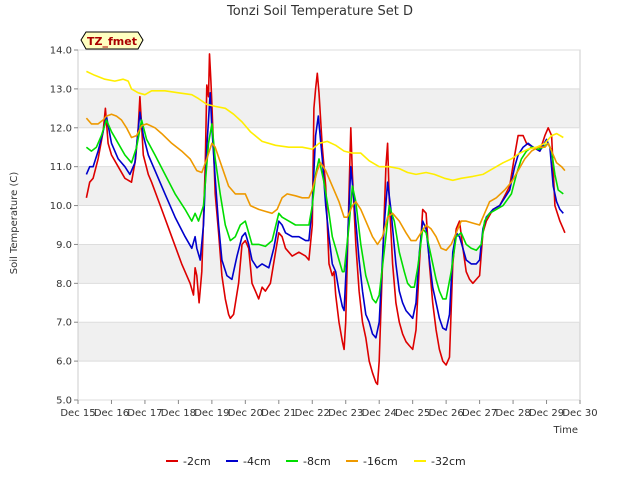 The width and height of the screenshot is (640, 480). I want to click on x-tick-label: Dec 26, so click(446, 413).